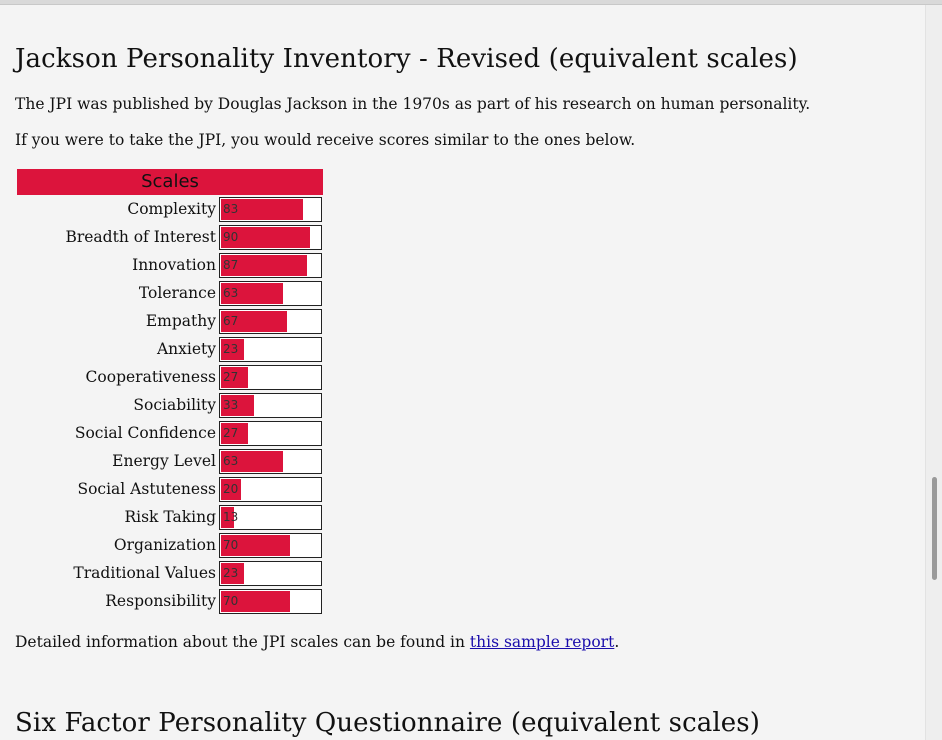 The width and height of the screenshot is (942, 740). I want to click on scale-bar: 83, so click(270, 209).